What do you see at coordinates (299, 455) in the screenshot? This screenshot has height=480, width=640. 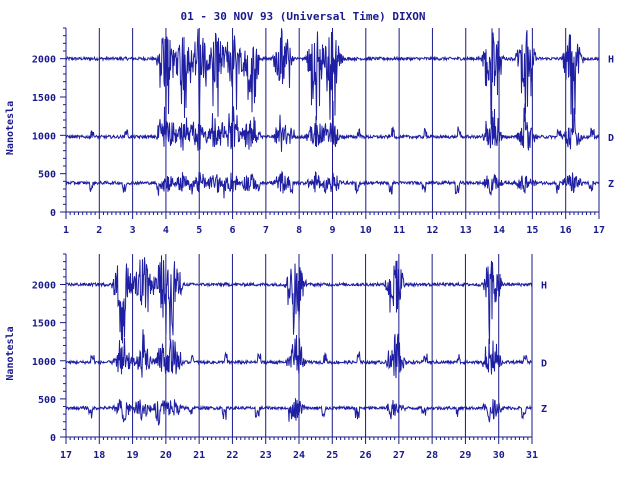 I see `x-tick-label: 24` at bounding box center [299, 455].